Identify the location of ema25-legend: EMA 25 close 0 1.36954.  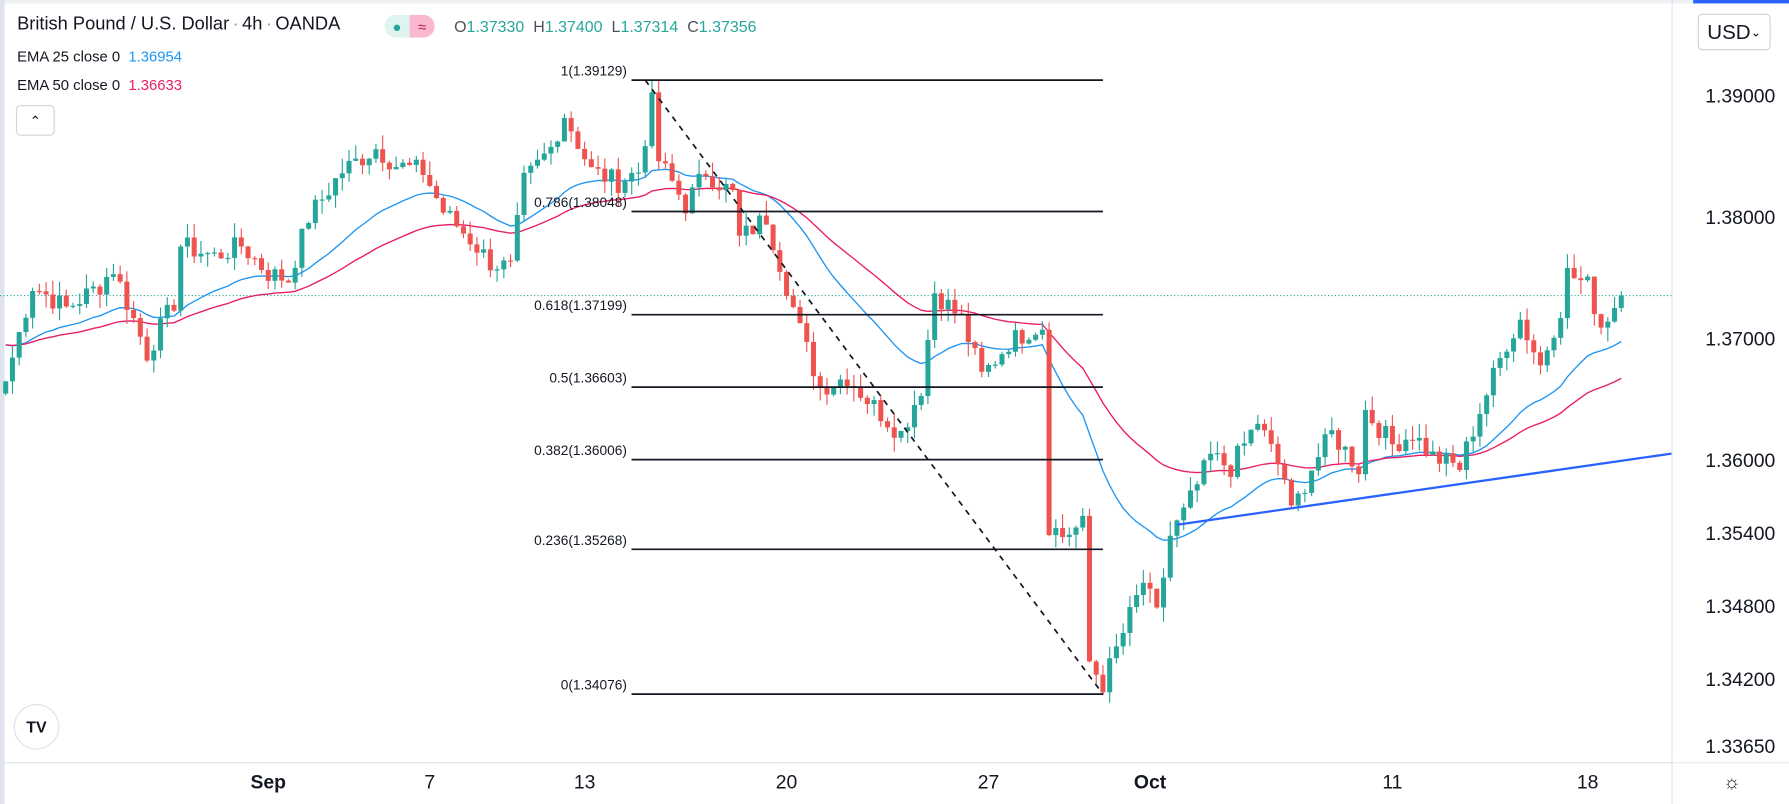
(99, 56).